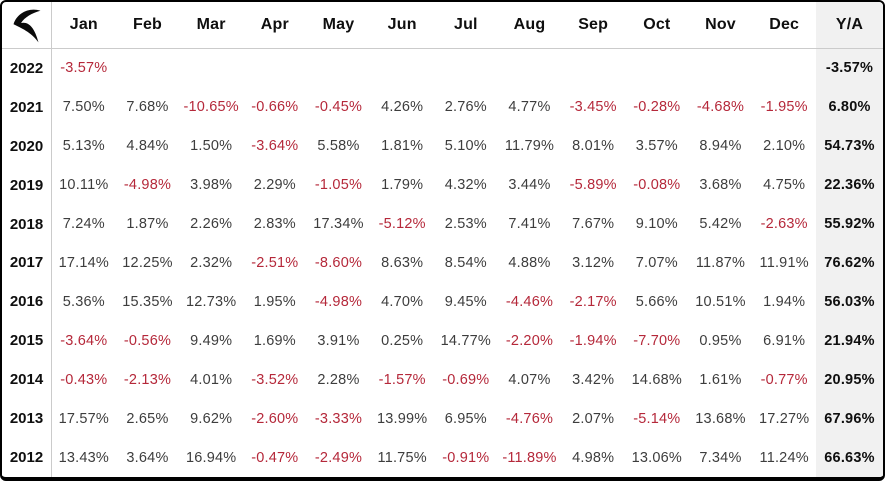 The image size is (885, 481). What do you see at coordinates (593, 107) in the screenshot?
I see `monthly-return-cell: -3.45%` at bounding box center [593, 107].